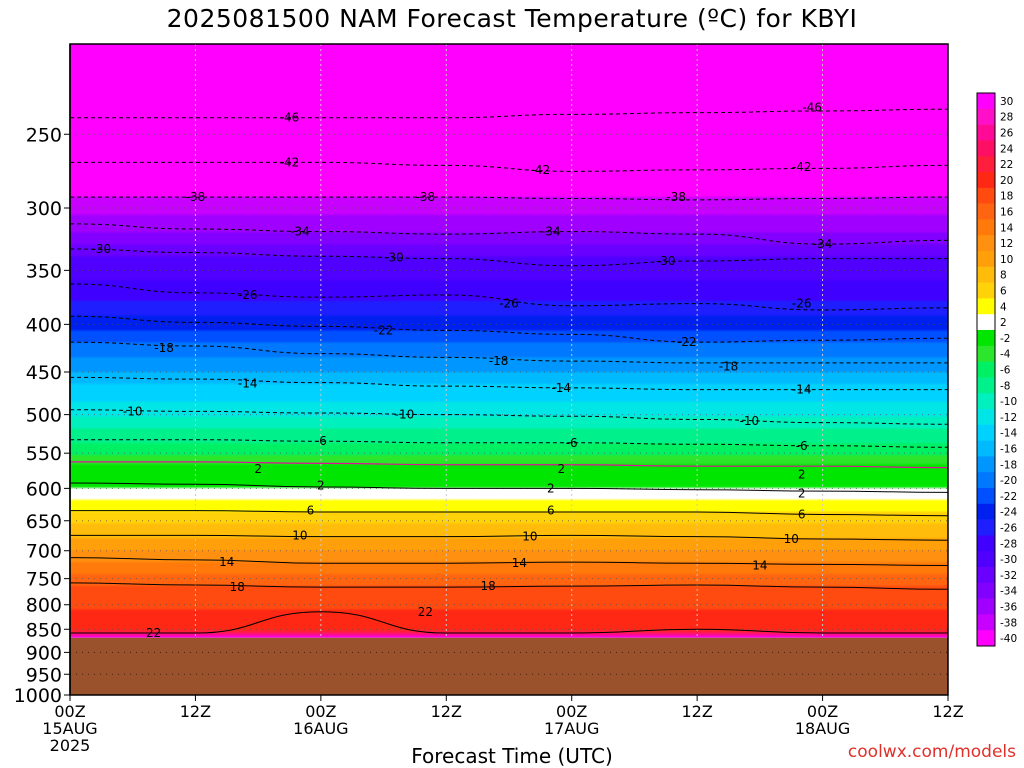 This screenshot has height=768, width=1024. What do you see at coordinates (750, 421) in the screenshot?
I see `contour-label: -10` at bounding box center [750, 421].